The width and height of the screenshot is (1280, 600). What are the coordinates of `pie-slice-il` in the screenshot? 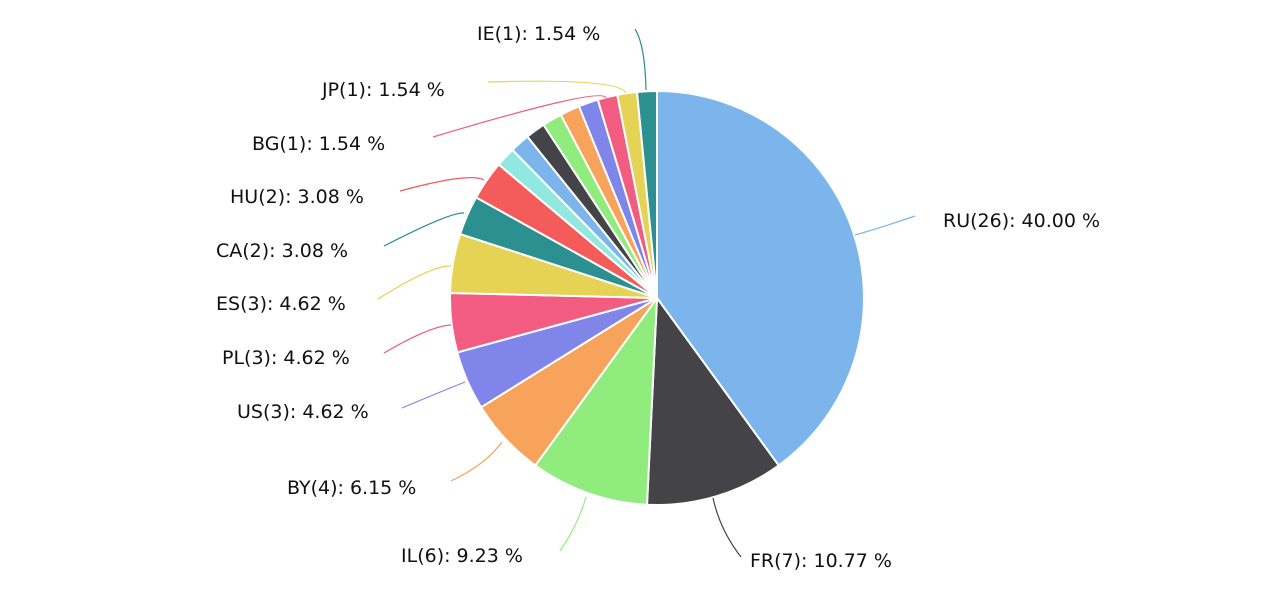 It's located at (596, 401).